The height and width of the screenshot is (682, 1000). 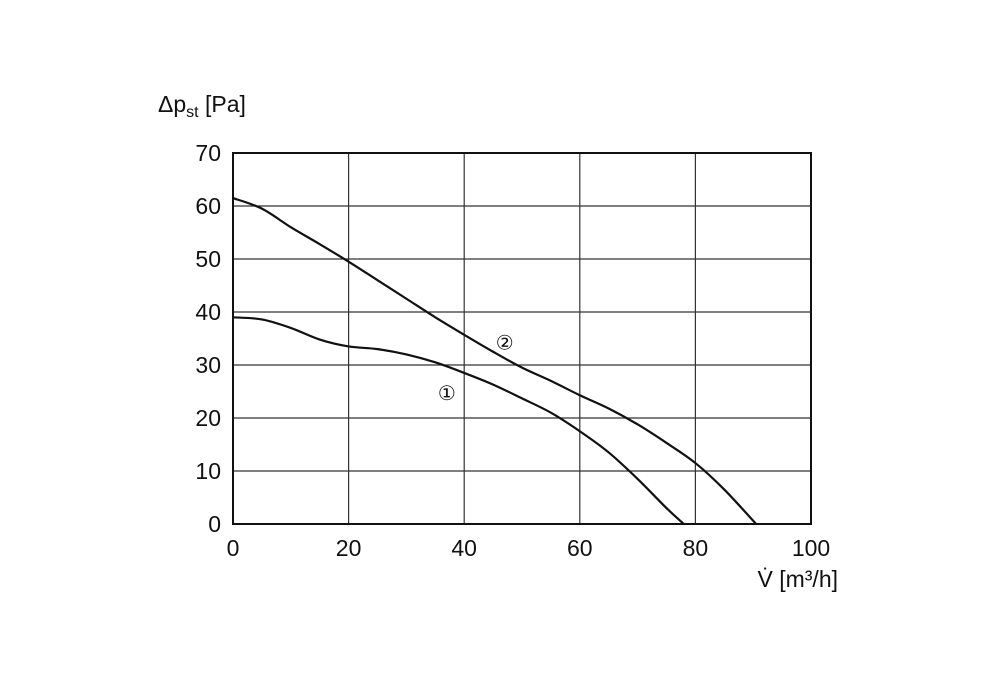 What do you see at coordinates (529, 548) in the screenshot?
I see `x-tick-labels: 0 20 40 60 80 100` at bounding box center [529, 548].